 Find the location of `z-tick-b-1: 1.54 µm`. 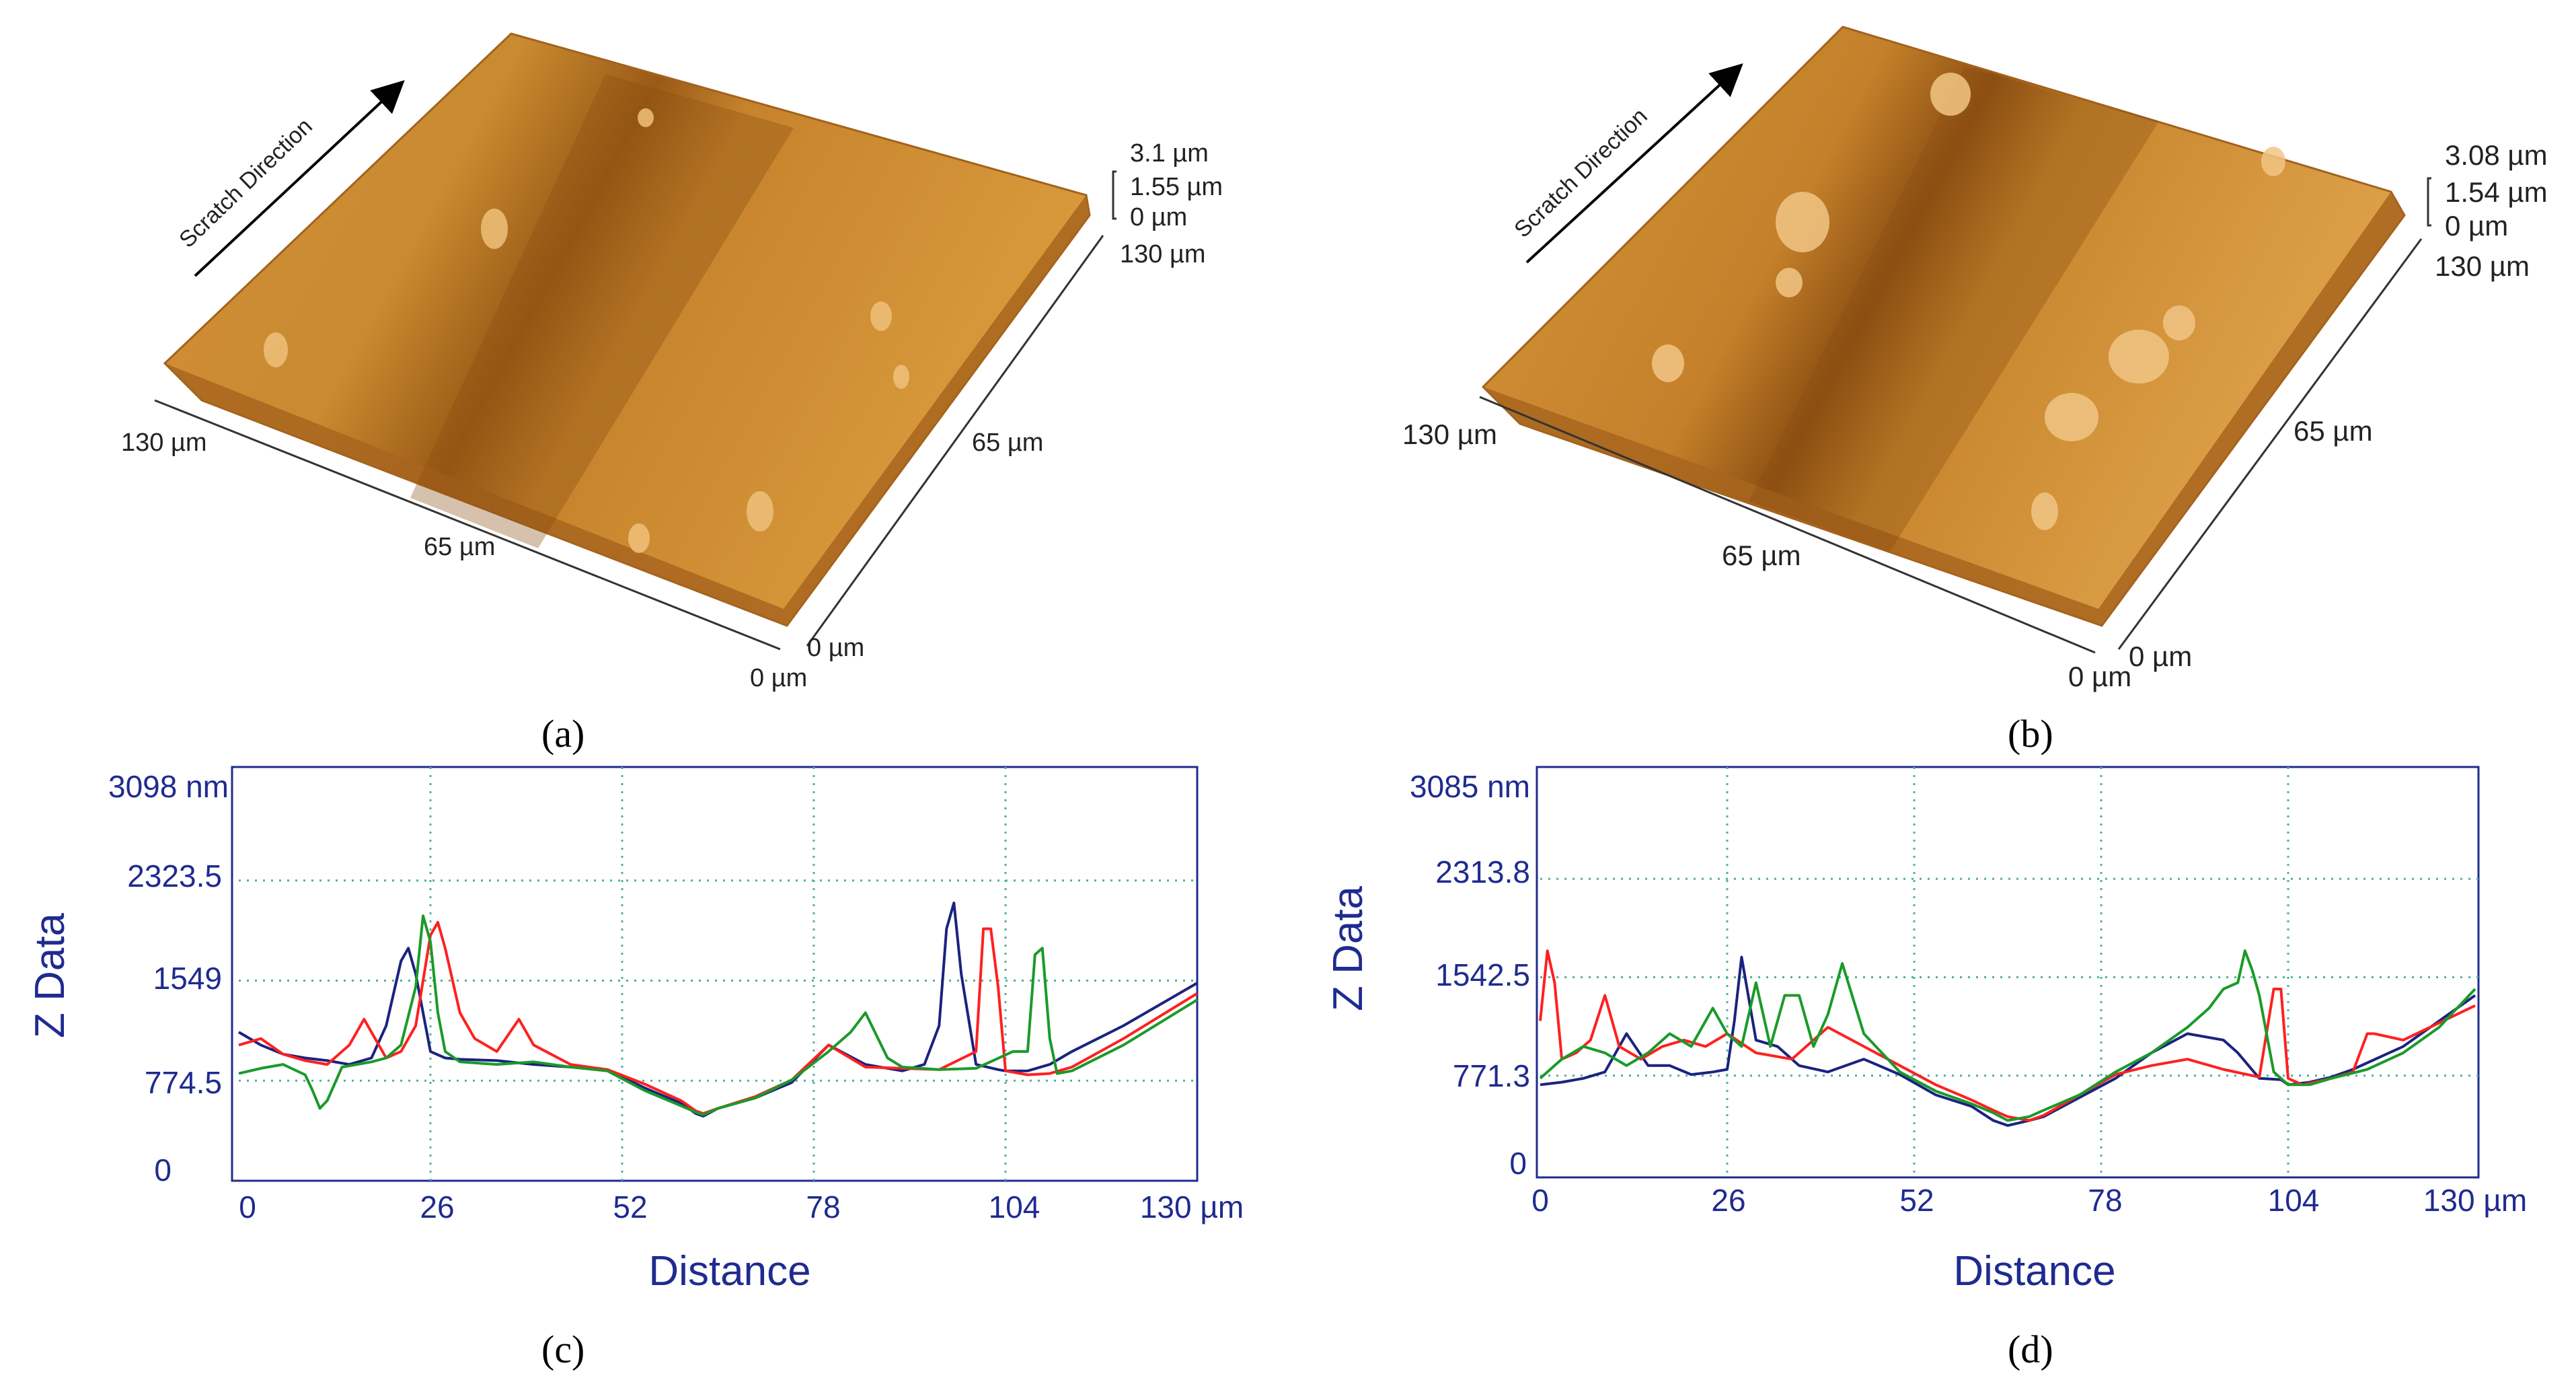

z-tick-b-1: 1.54 µm is located at coordinates (2496, 192).